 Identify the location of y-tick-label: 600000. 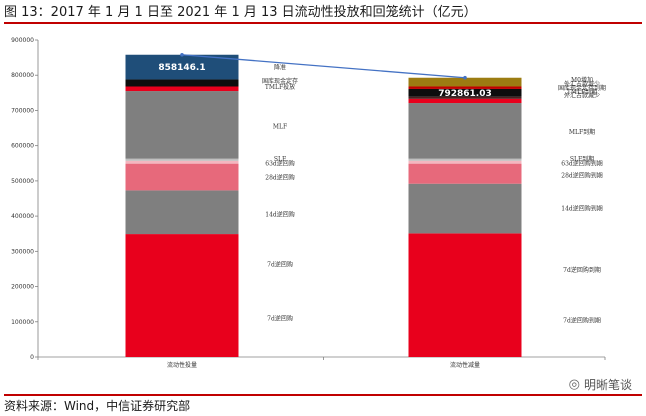
(22, 146).